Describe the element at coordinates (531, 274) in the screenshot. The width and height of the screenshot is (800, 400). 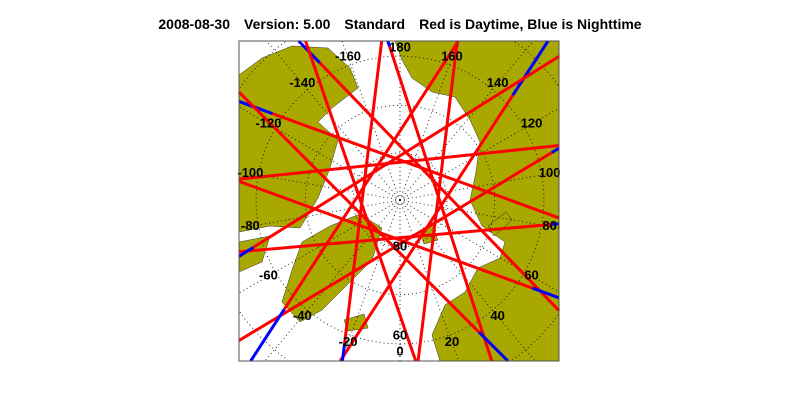
I see `longitude-label: 60` at that location.